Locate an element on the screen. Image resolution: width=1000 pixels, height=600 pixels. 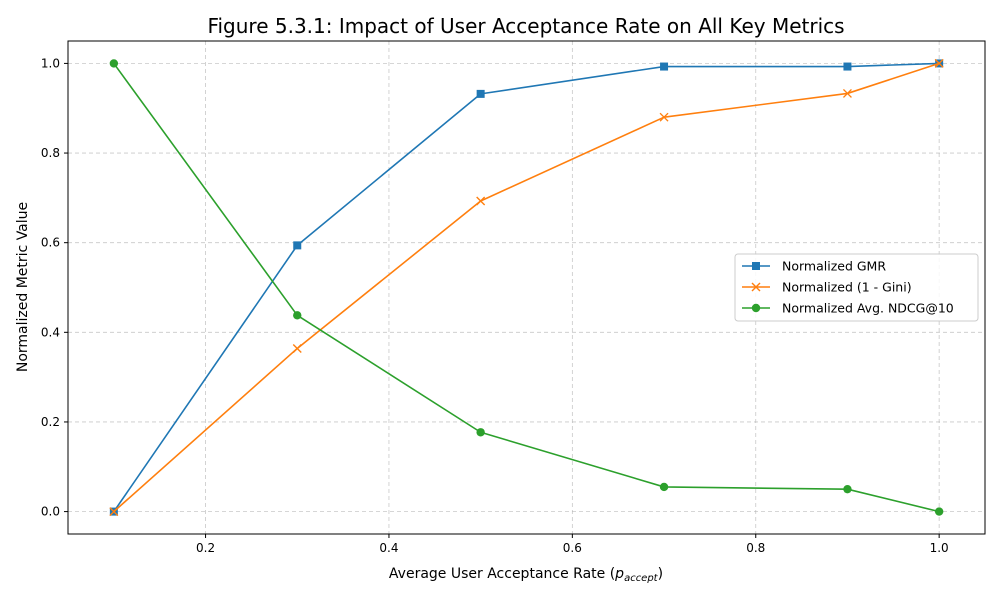
legend-entry: Normalized Avg. NDCG@10 is located at coordinates (848, 308).